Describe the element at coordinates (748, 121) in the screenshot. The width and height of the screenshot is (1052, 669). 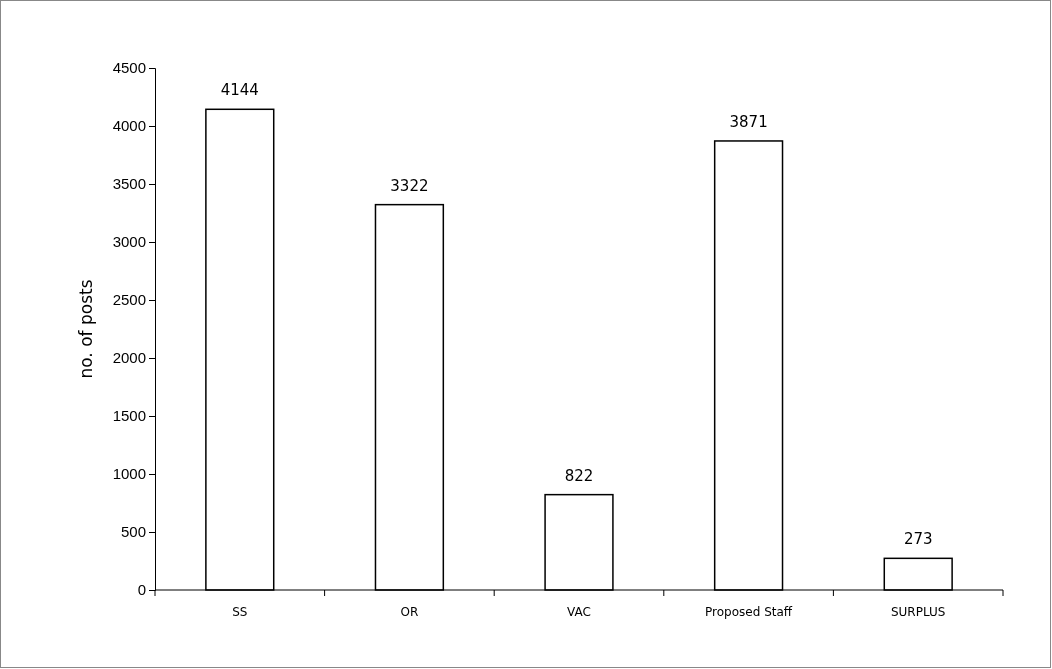
I see `data-label: 3871` at that location.